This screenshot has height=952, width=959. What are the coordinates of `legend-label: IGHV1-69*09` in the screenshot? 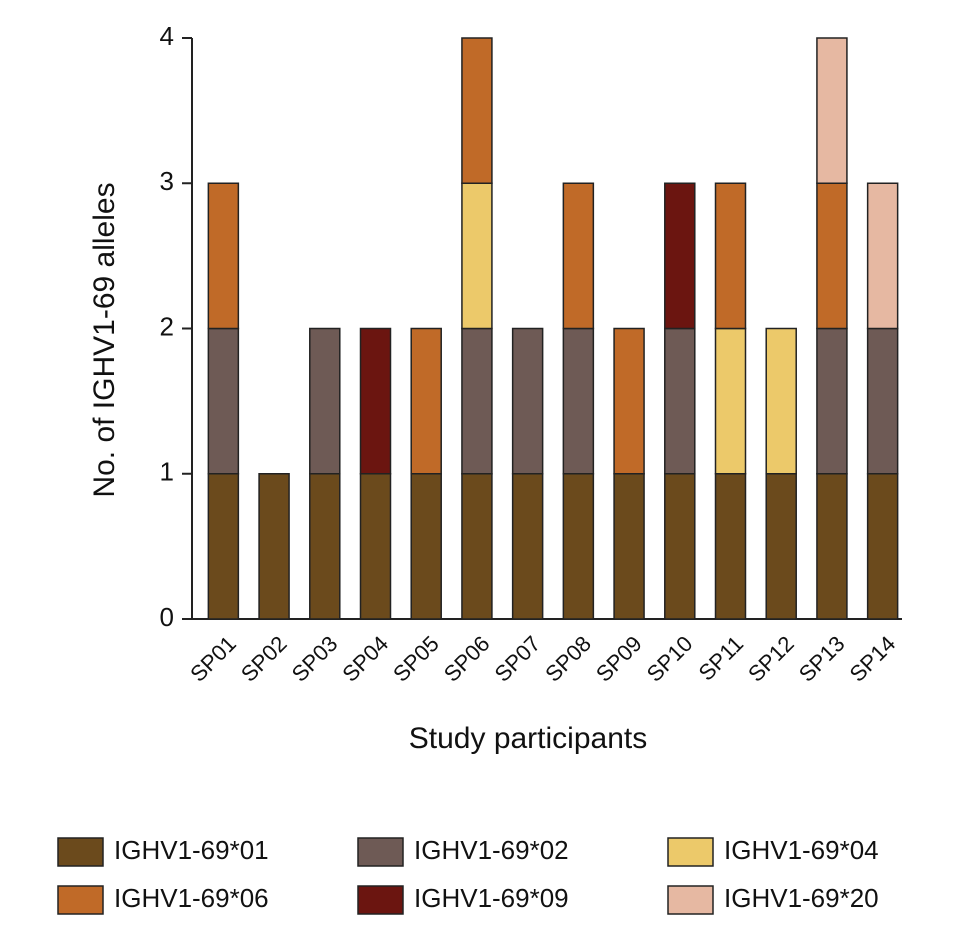 It's located at (491, 898).